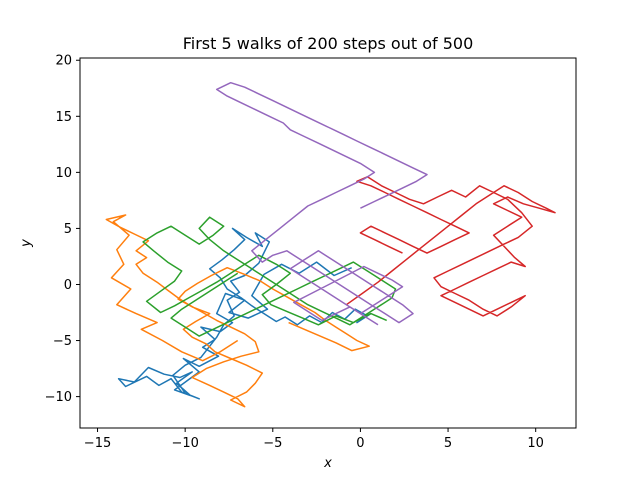 This screenshot has width=640, height=480. Describe the element at coordinates (535, 443) in the screenshot. I see `x-tick-label: 10` at that location.